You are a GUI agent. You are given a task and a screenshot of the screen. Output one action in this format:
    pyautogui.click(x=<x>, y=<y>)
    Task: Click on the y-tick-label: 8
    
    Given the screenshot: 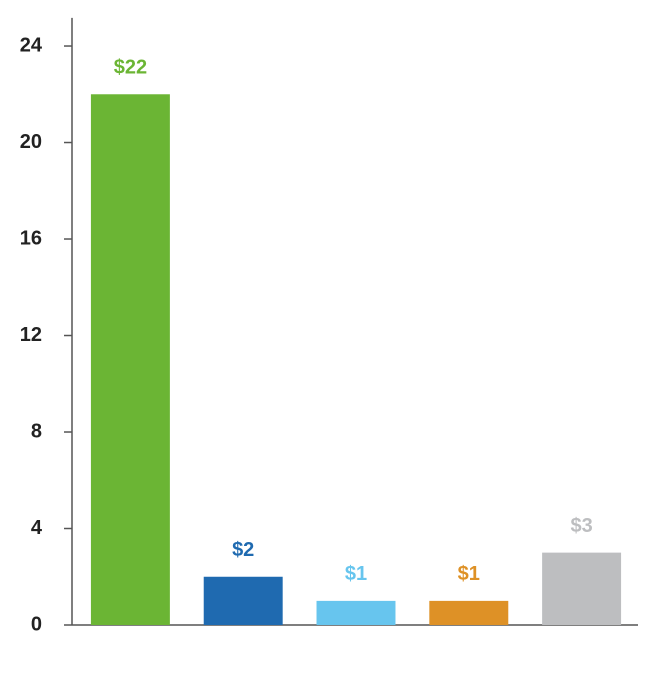 What is the action you would take?
    pyautogui.click(x=36, y=431)
    